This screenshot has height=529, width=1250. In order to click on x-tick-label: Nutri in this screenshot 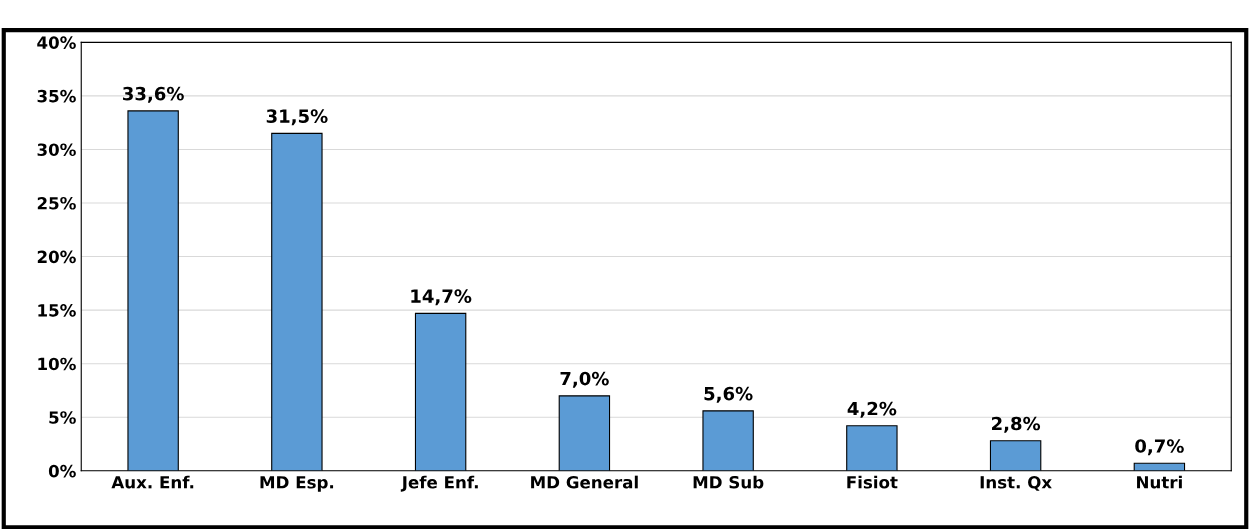, I will do `click(1159, 482)`.